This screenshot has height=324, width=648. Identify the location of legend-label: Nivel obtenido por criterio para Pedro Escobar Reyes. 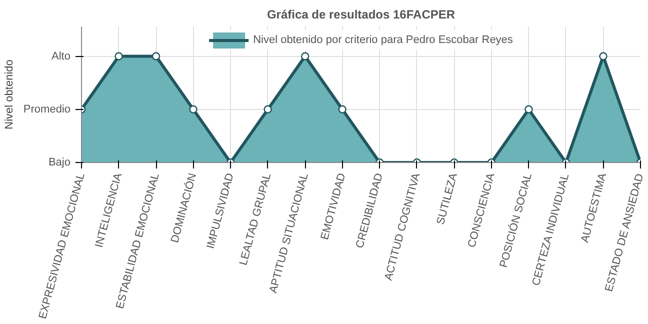
(383, 40).